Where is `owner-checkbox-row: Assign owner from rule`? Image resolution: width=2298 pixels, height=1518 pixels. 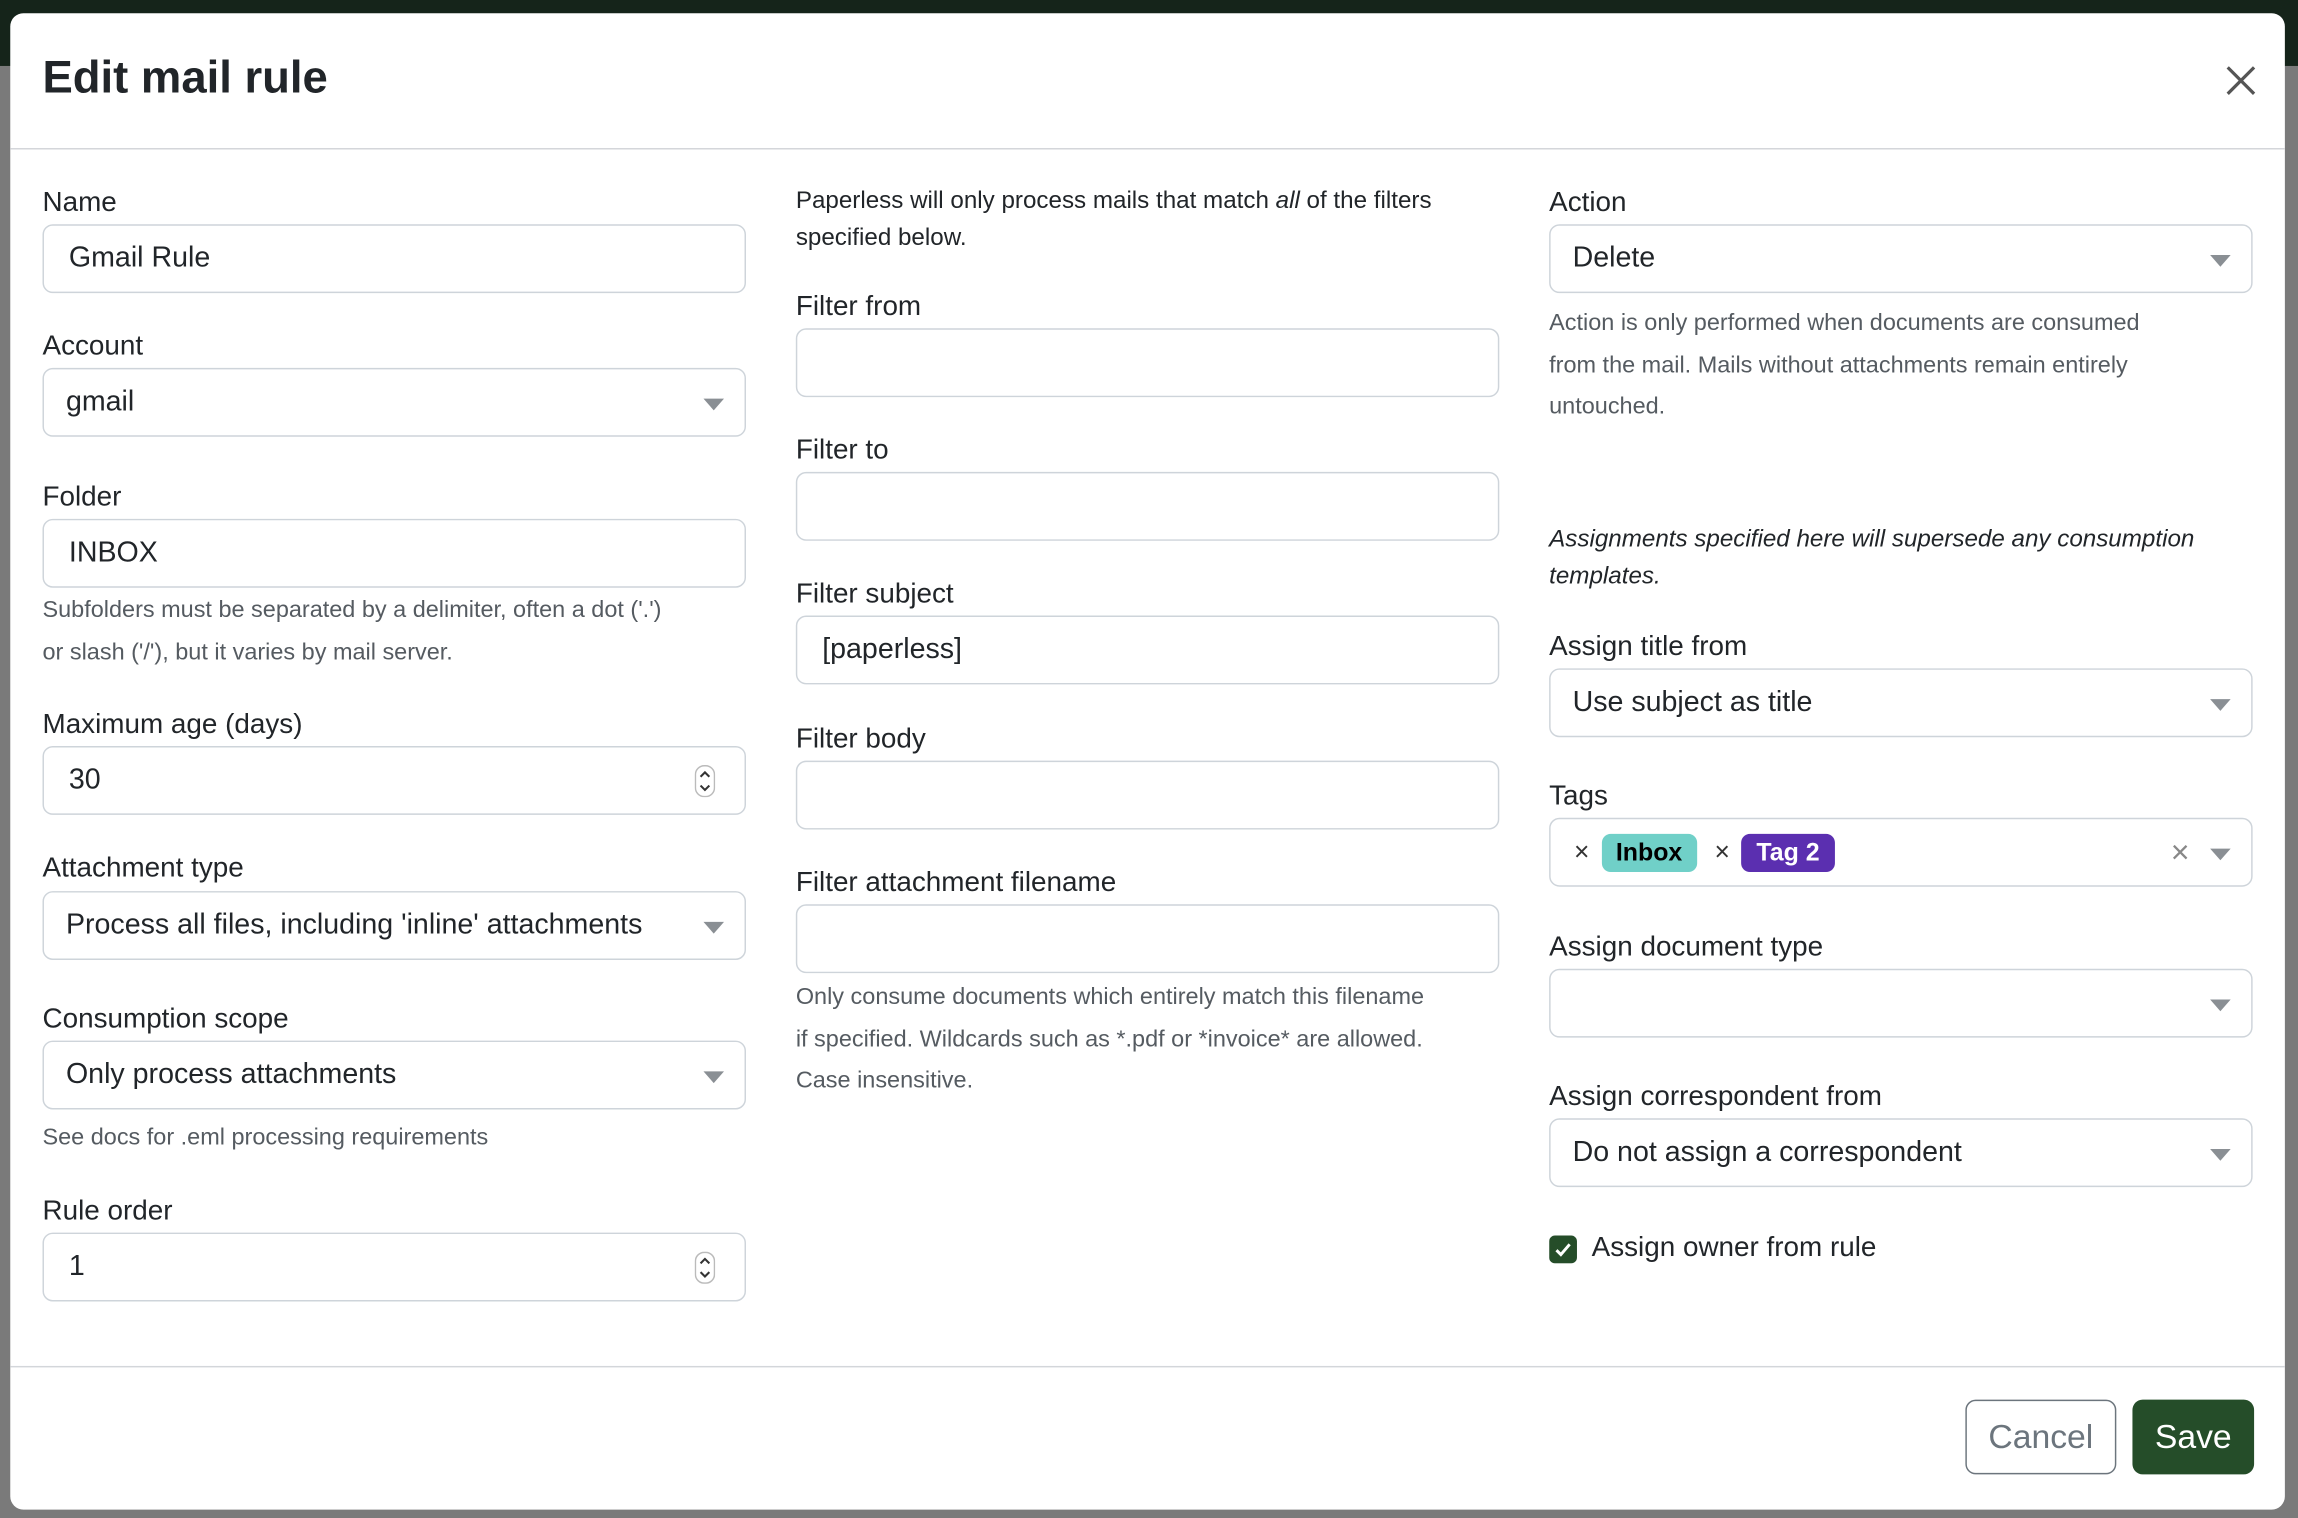 owner-checkbox-row: Assign owner from rule is located at coordinates (1712, 1249).